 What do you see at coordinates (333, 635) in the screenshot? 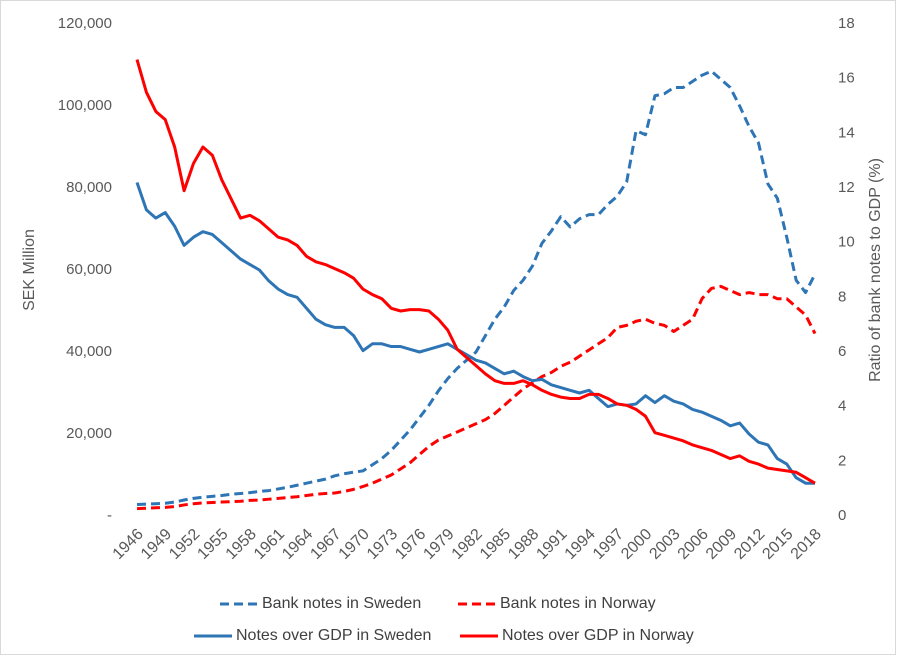
I see `legend-label: Notes over GDP in Sweden` at bounding box center [333, 635].